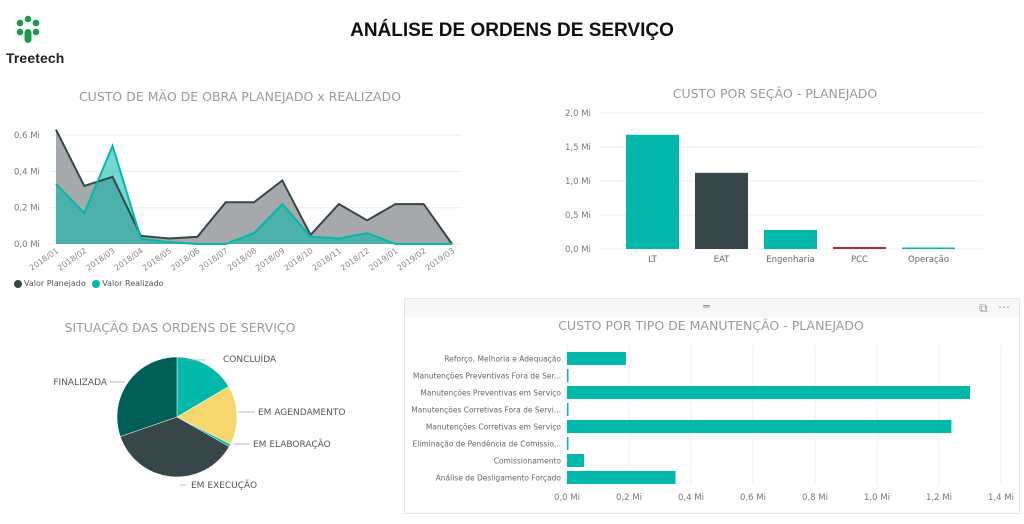 The height and width of the screenshot is (524, 1024). I want to click on x-tick-label: 0,2 Mi, so click(629, 498).